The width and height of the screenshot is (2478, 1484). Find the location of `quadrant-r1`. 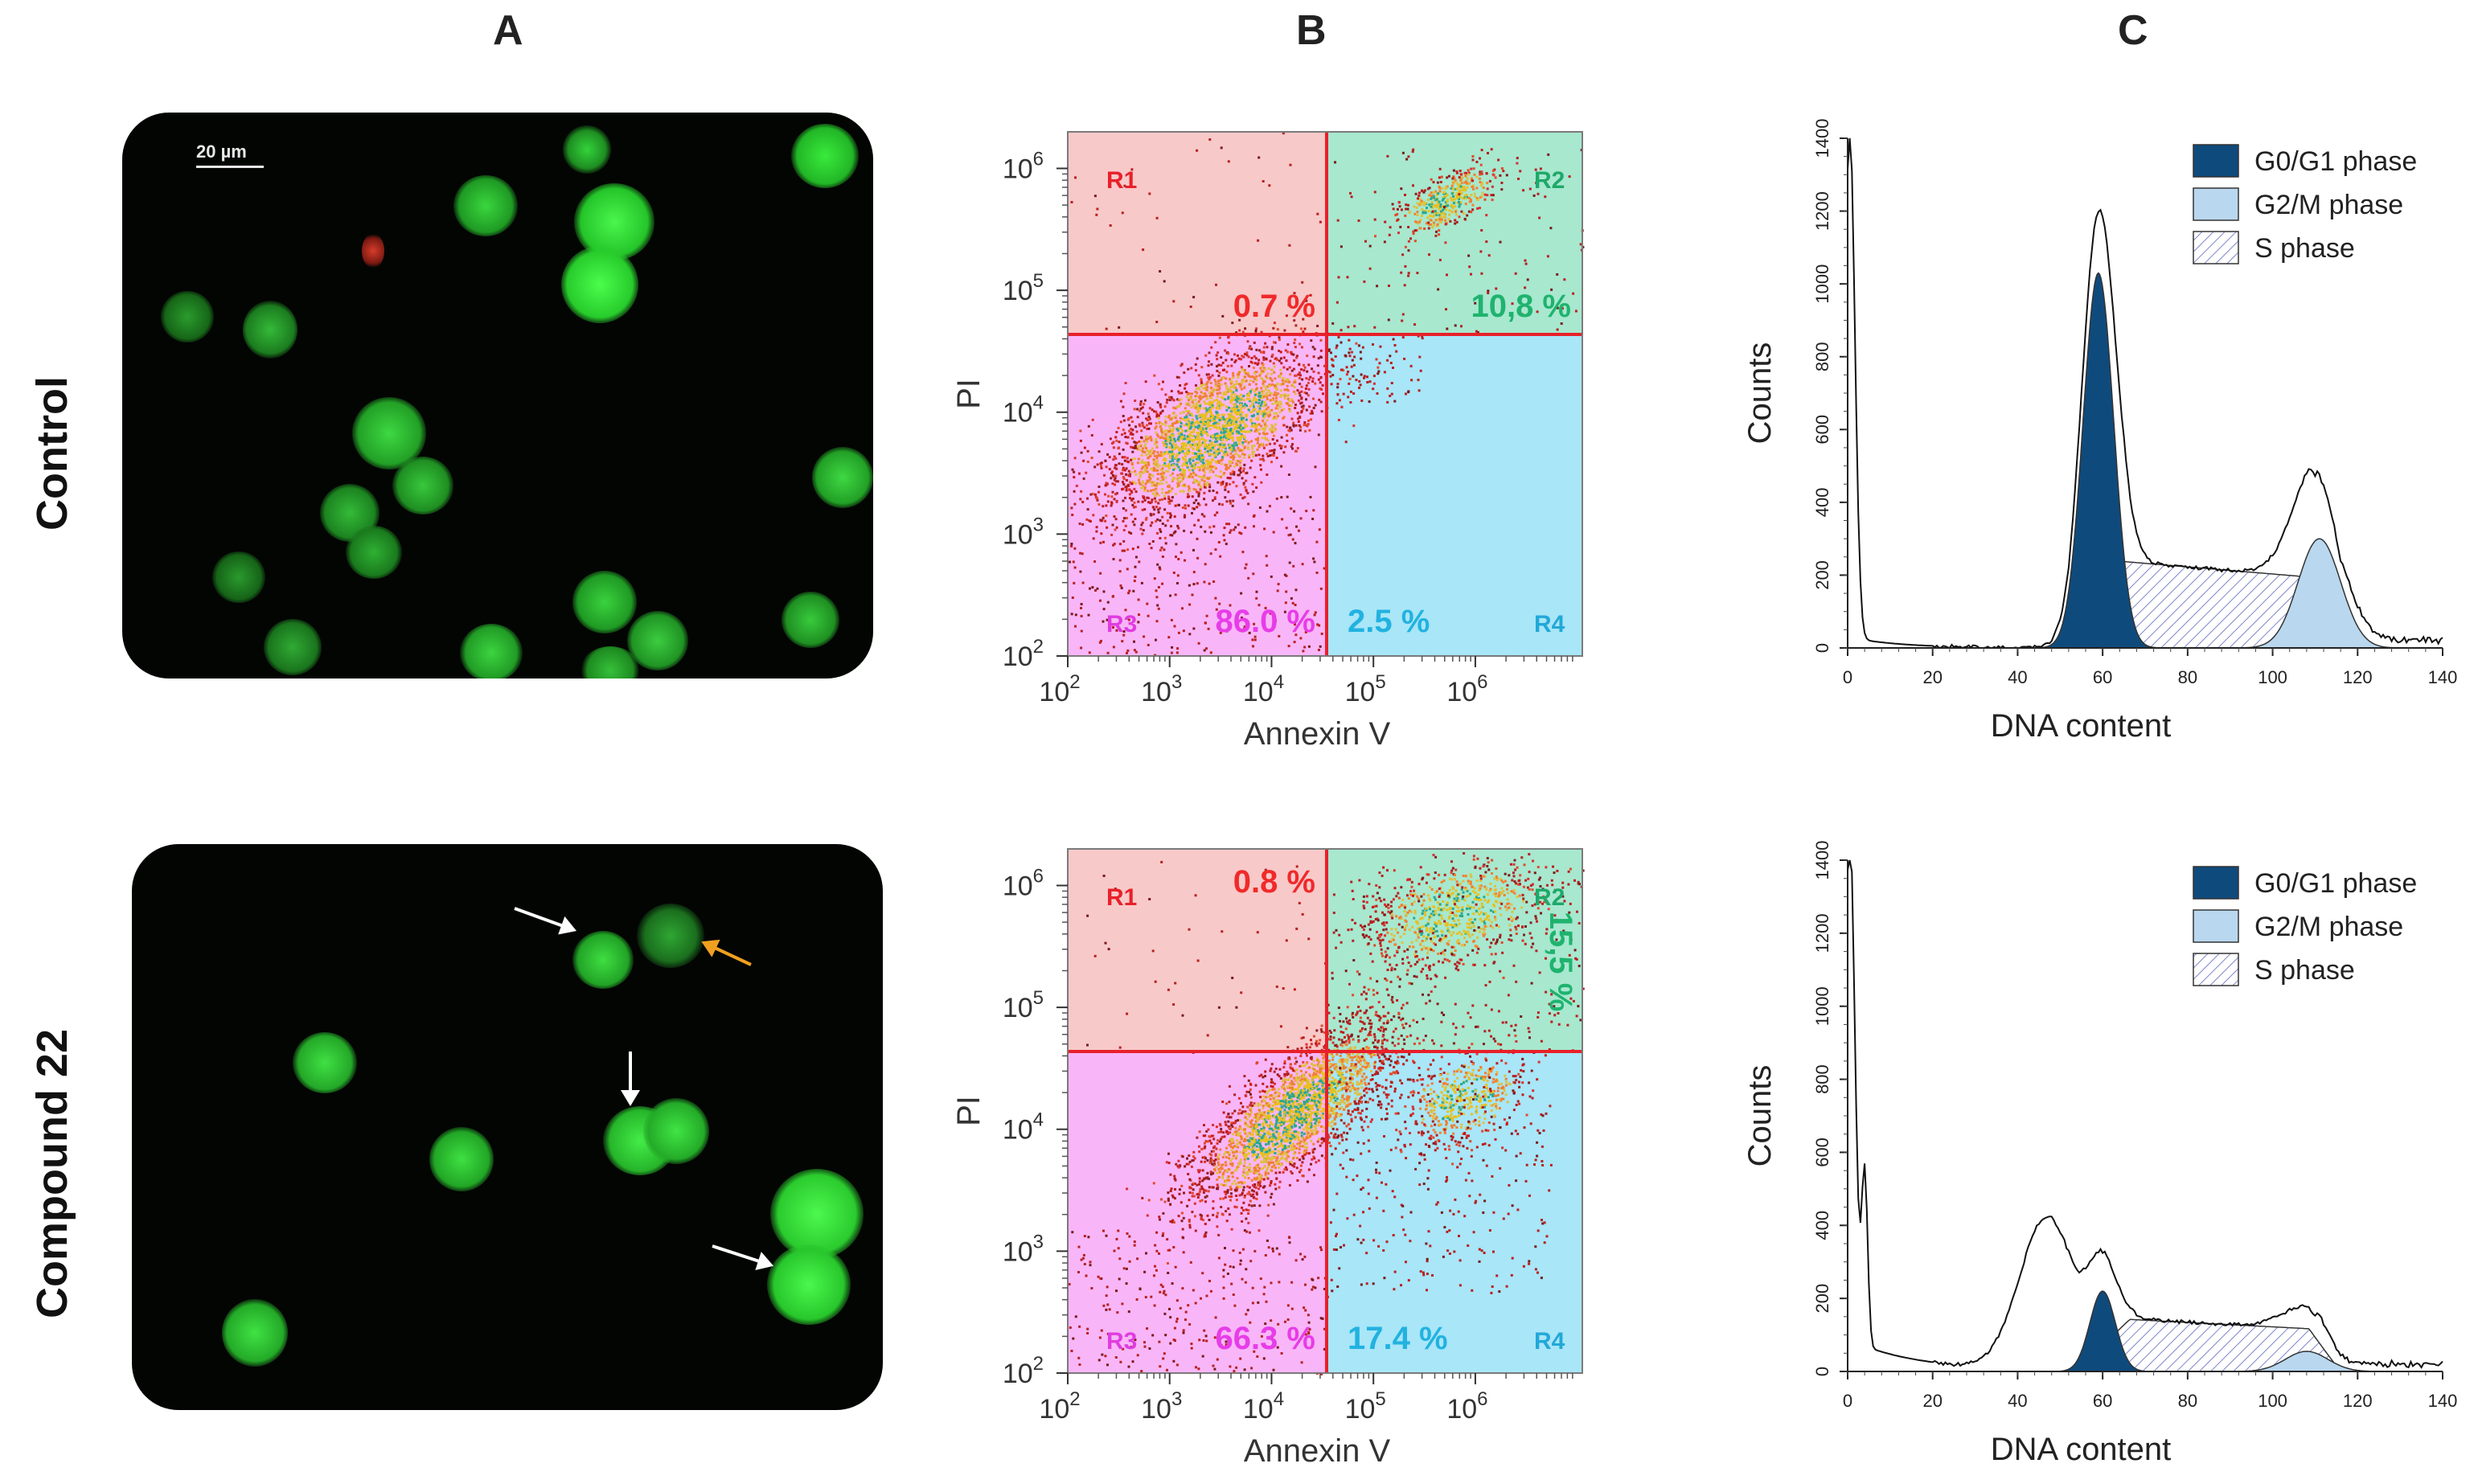

quadrant-r1 is located at coordinates (1197, 233).